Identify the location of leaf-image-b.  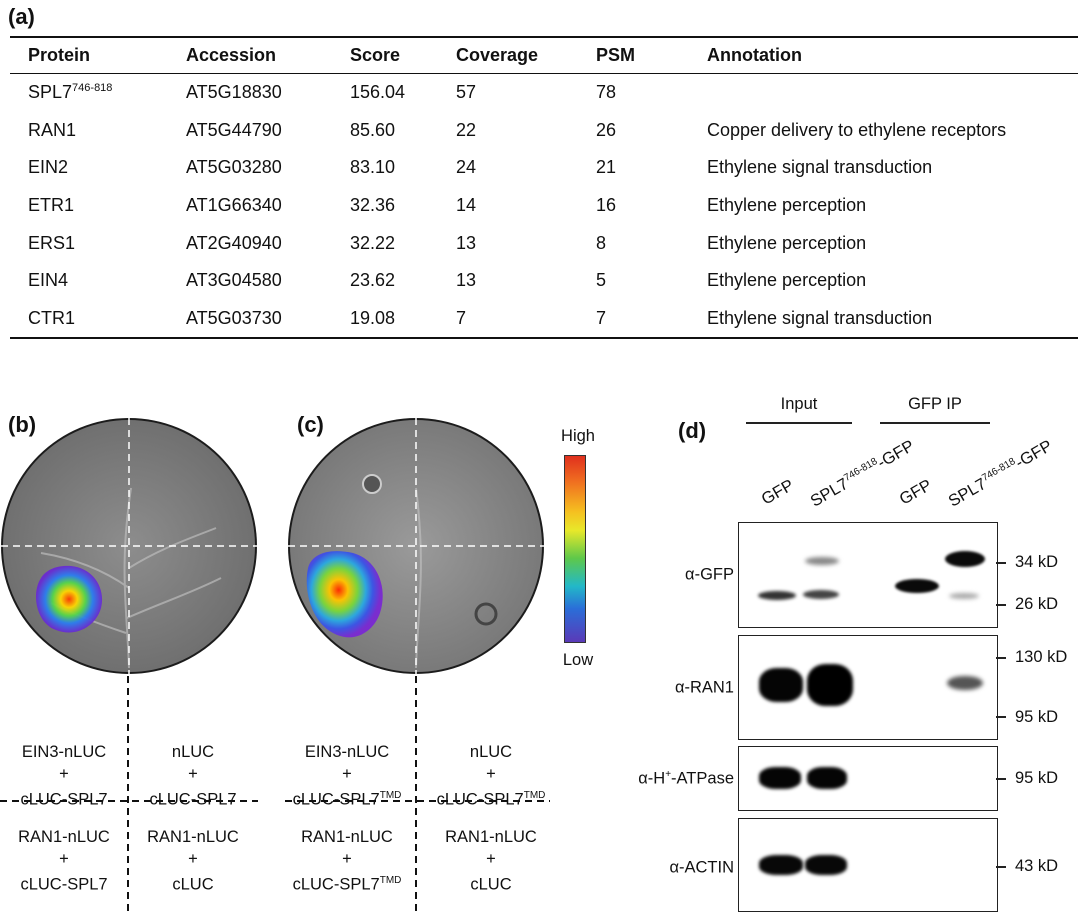
(129, 546).